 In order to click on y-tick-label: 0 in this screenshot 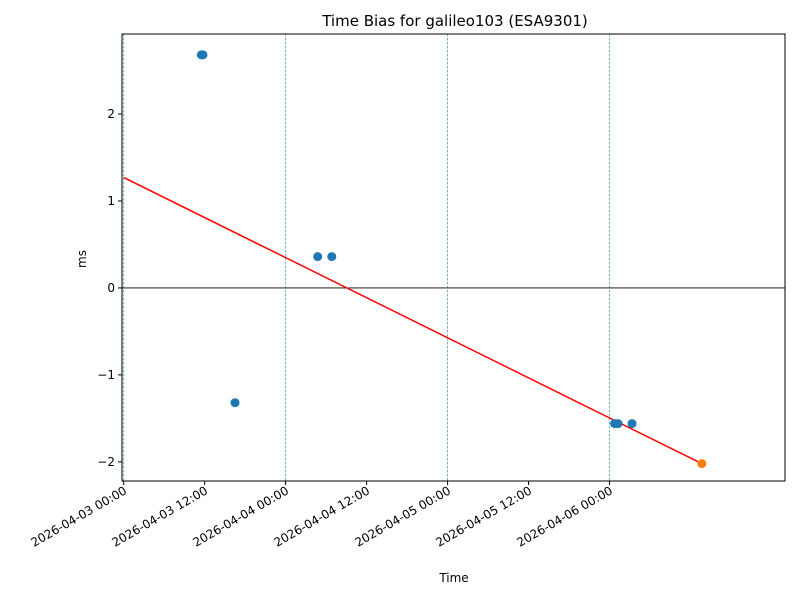, I will do `click(111, 288)`.